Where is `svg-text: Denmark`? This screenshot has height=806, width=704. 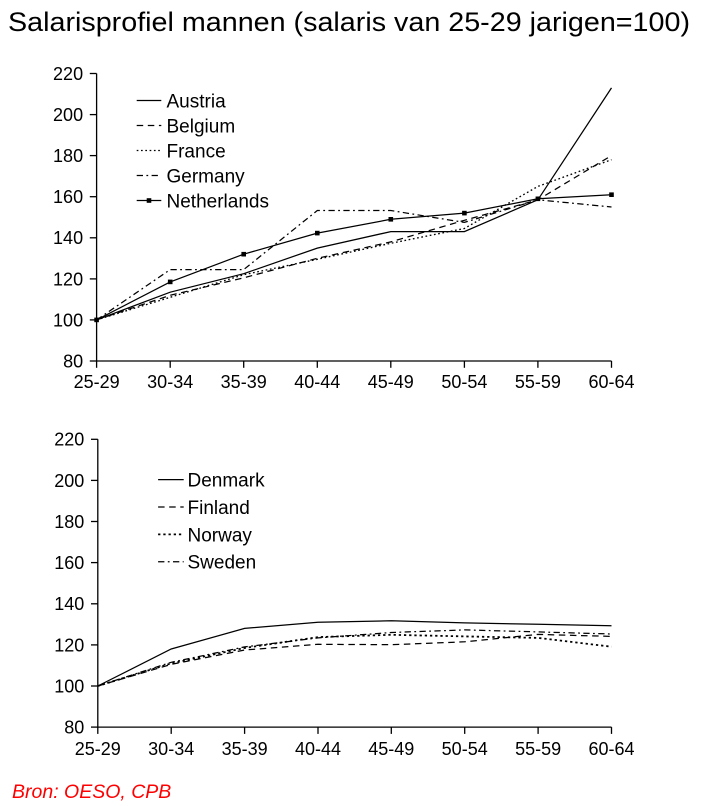
svg-text: Denmark is located at coordinates (227, 481).